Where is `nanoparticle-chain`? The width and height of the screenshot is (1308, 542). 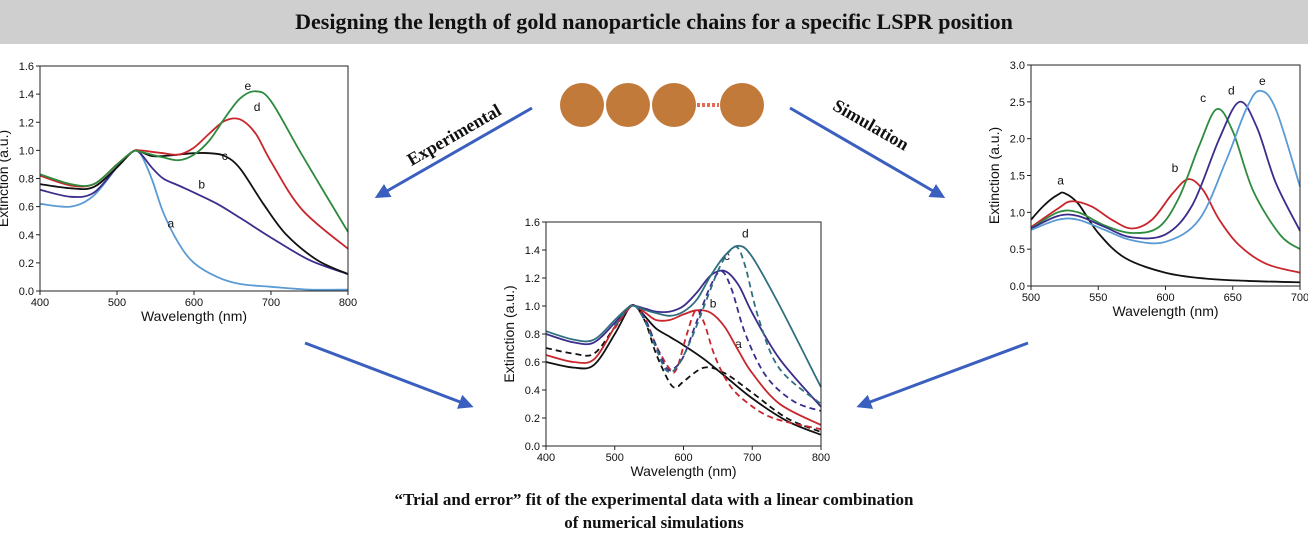
nanoparticle-chain is located at coordinates (662, 105).